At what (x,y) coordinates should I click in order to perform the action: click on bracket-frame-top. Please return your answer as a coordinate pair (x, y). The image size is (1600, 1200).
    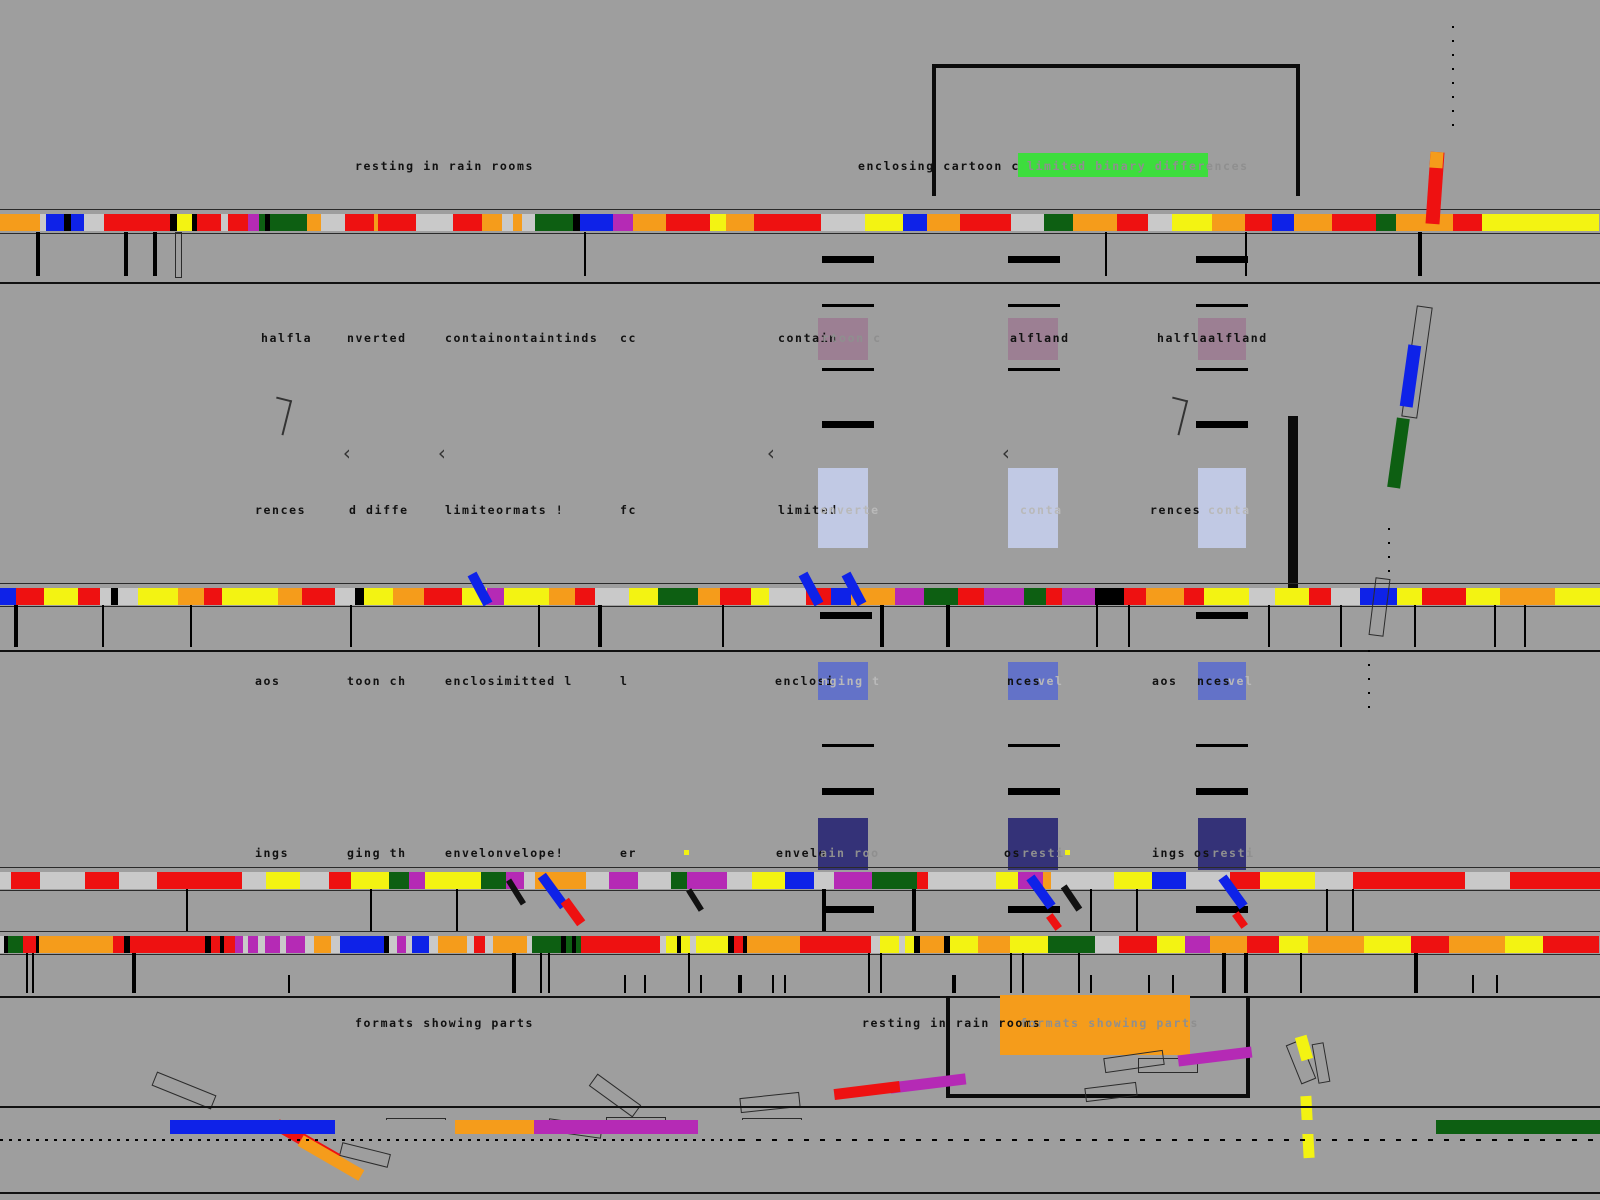
    Looking at the image, I should click on (1116, 130).